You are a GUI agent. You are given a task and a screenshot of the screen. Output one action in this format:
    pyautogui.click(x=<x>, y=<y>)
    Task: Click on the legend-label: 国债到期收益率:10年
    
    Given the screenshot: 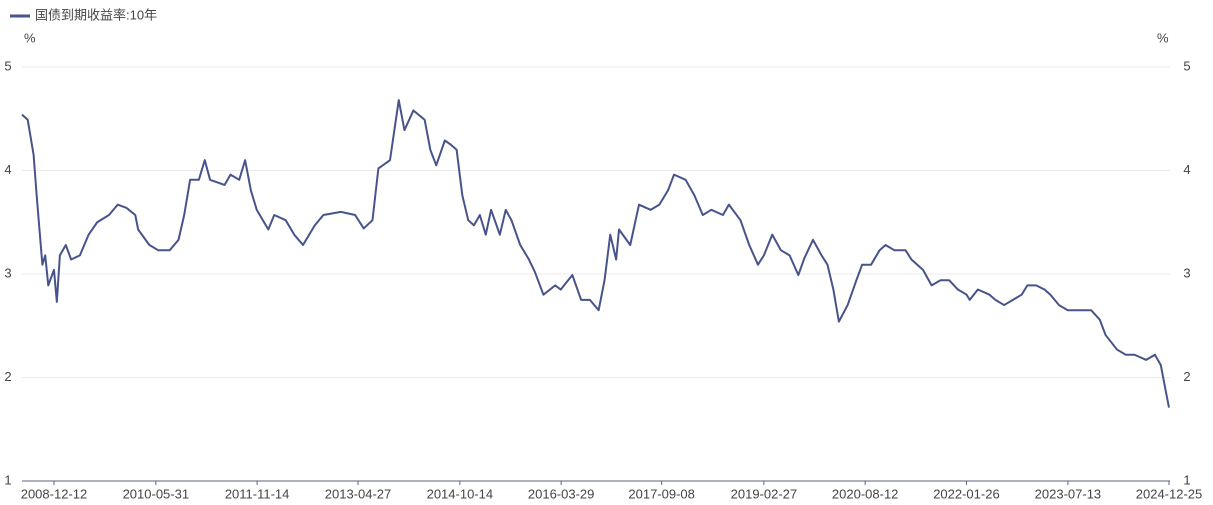 What is the action you would take?
    pyautogui.click(x=96, y=14)
    